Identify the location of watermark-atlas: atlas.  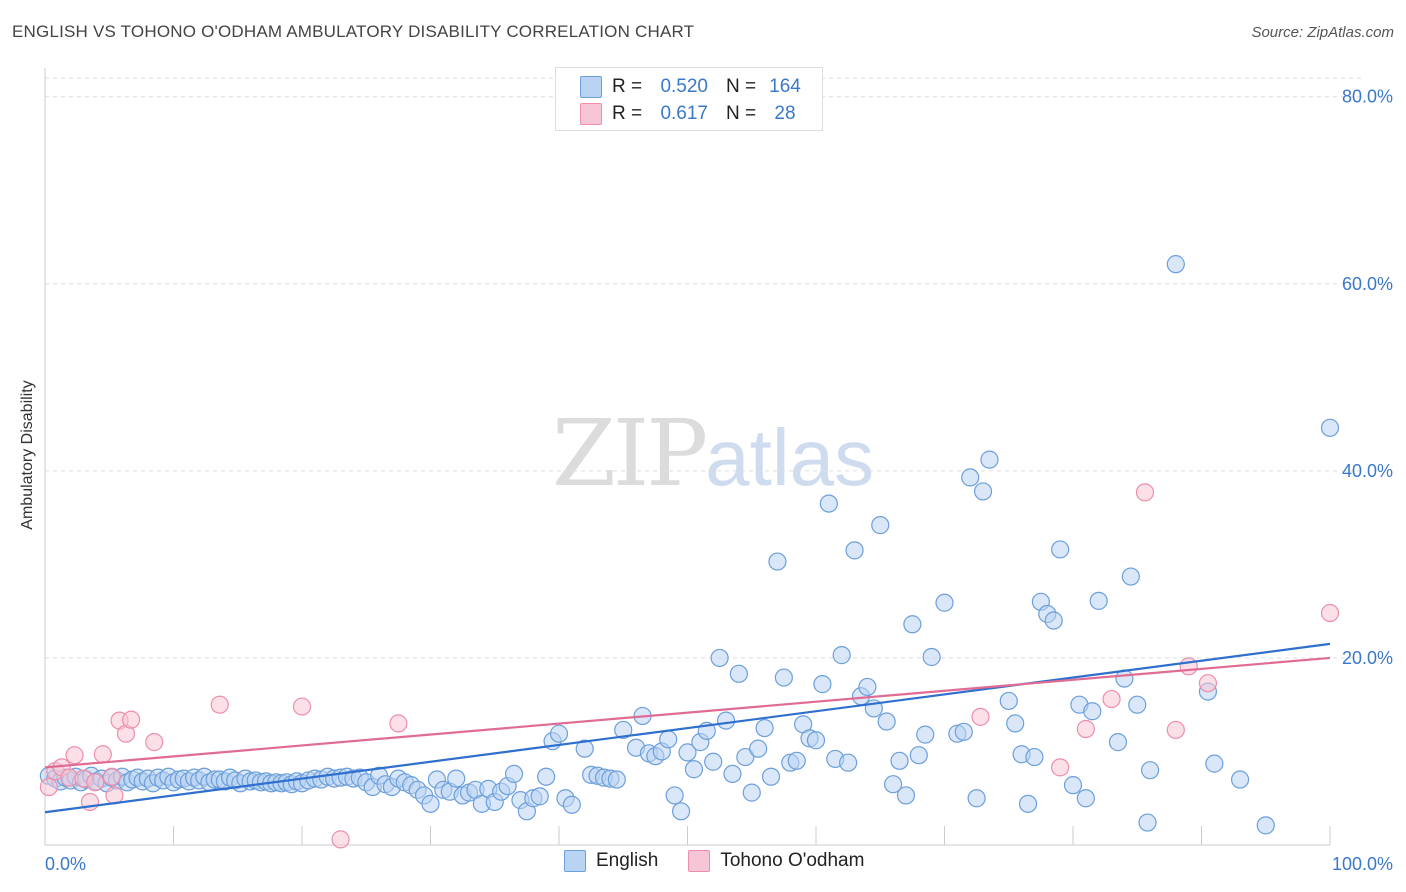
(790, 457).